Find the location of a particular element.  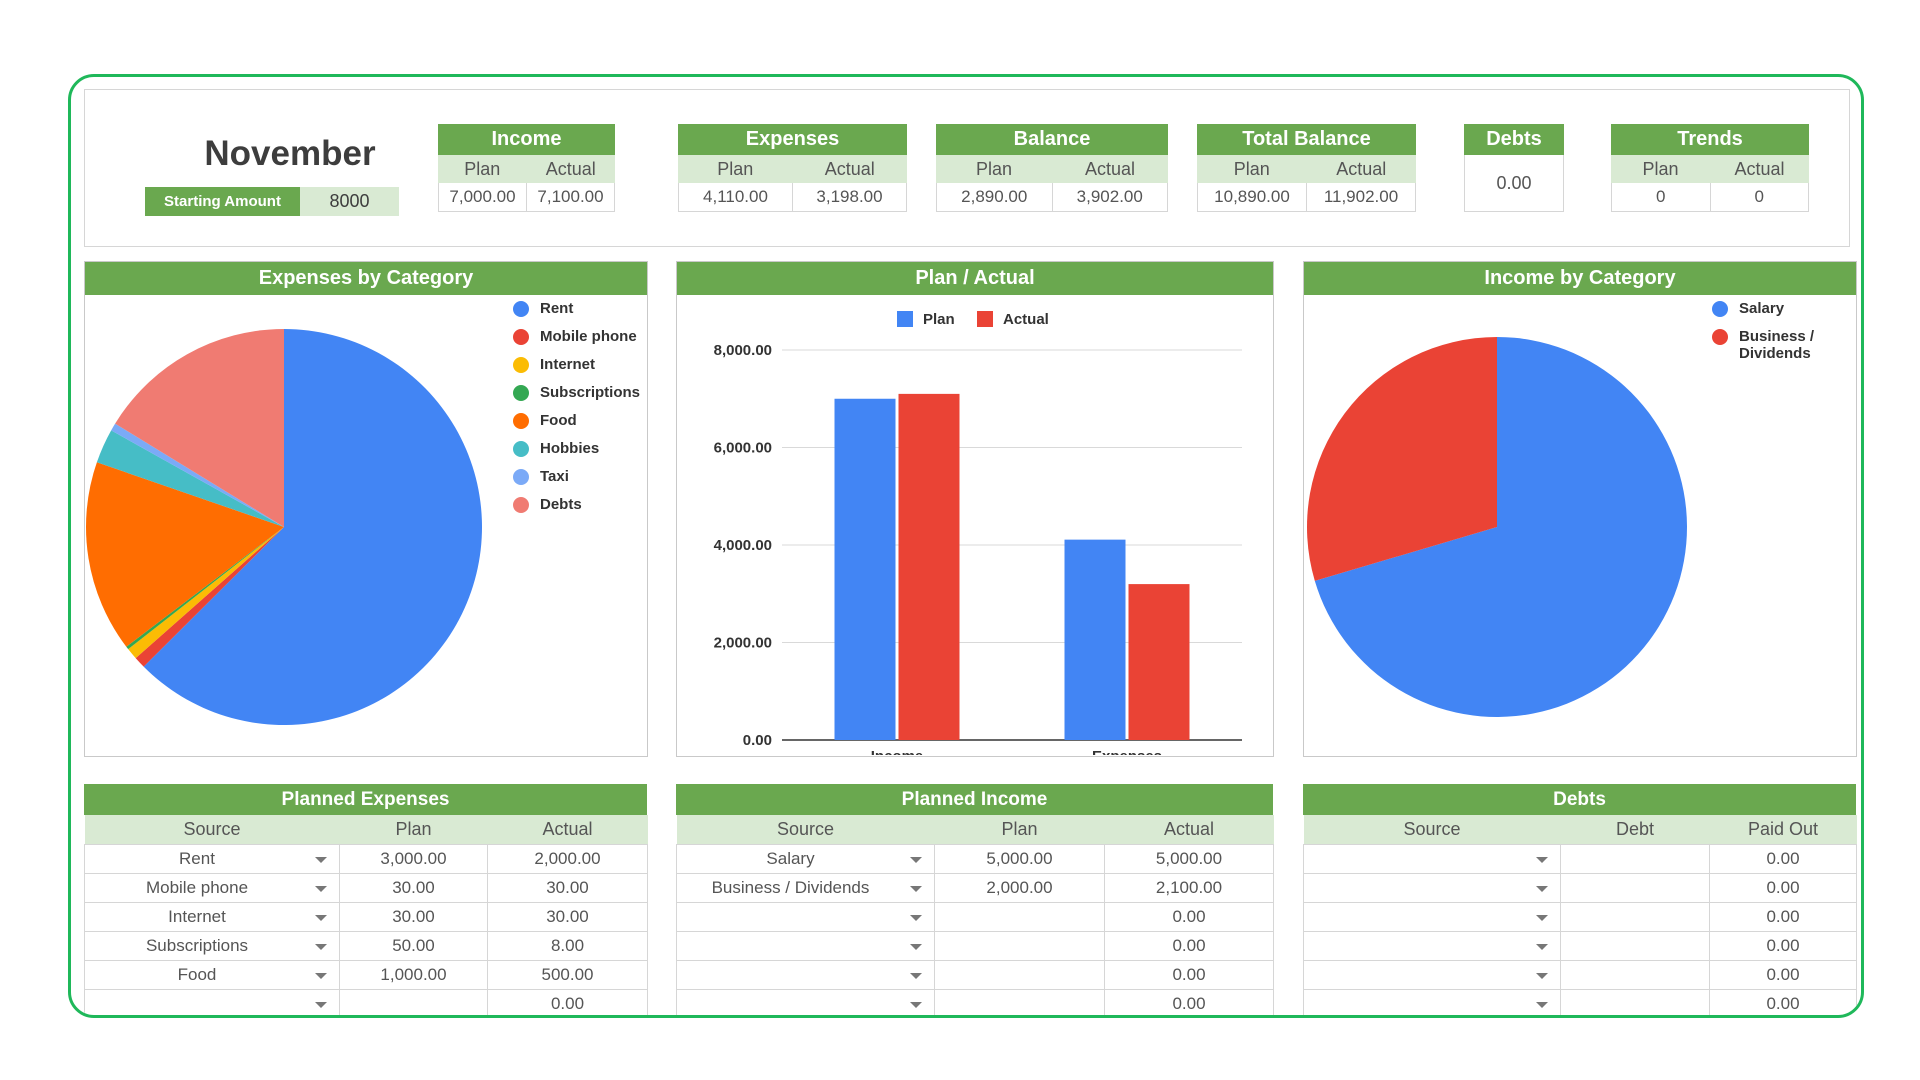

actual-cell: 2,100.00 is located at coordinates (1189, 888).